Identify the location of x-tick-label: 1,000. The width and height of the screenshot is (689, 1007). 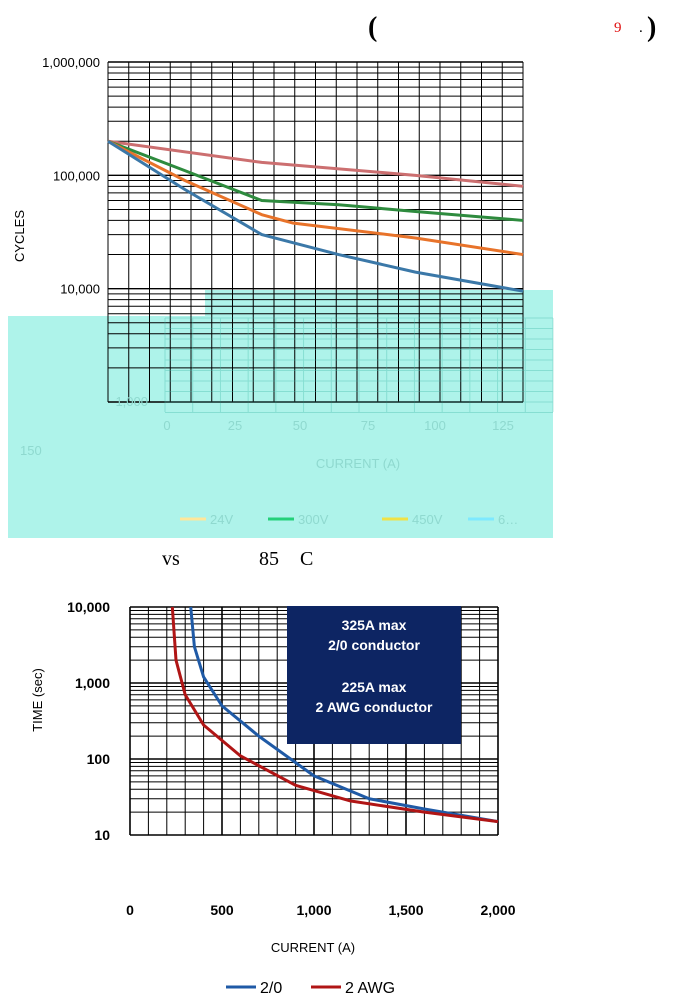
(313, 910).